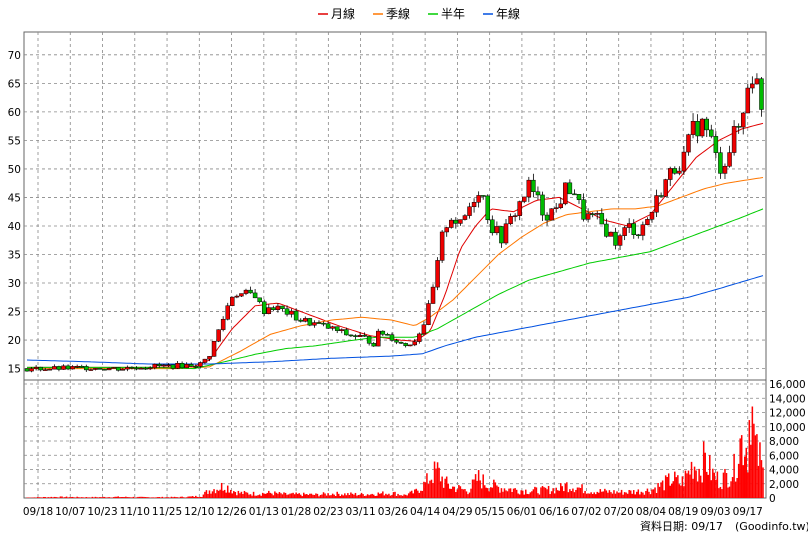 The width and height of the screenshot is (808, 544). Describe the element at coordinates (457, 512) in the screenshot. I see `date-tick-label: 04/29` at that location.